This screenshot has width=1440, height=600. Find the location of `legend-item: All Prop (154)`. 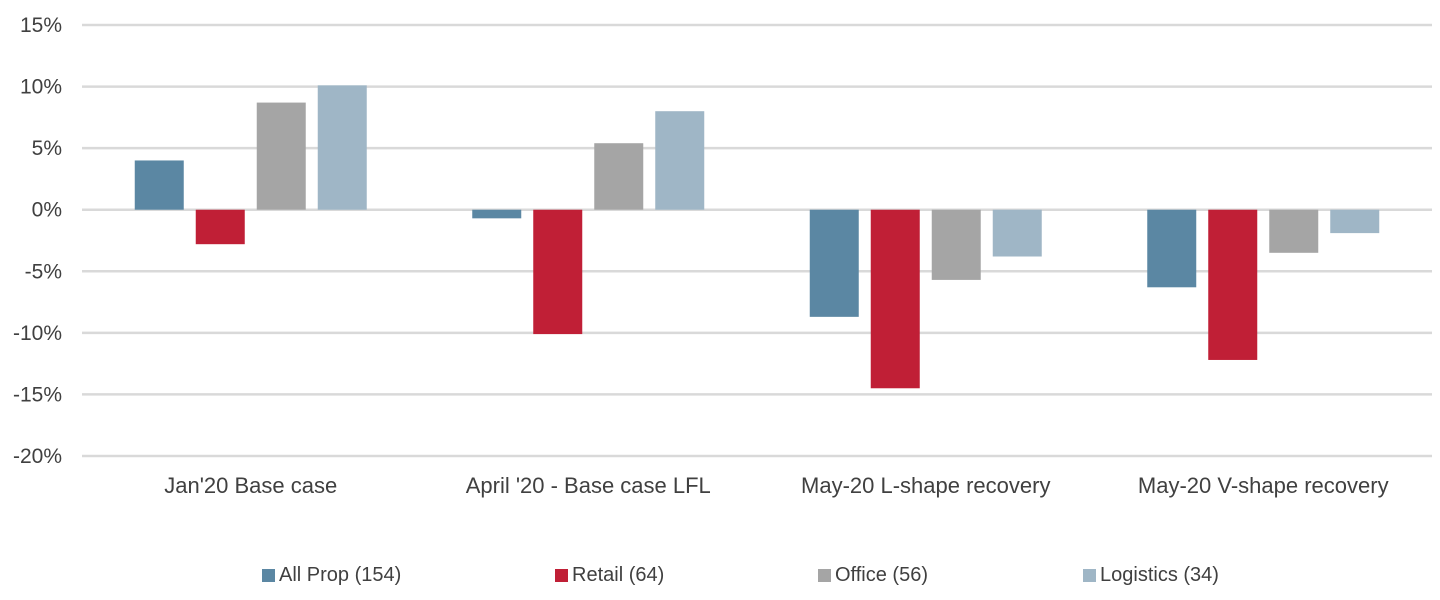

legend-item: All Prop (154) is located at coordinates (331, 575).